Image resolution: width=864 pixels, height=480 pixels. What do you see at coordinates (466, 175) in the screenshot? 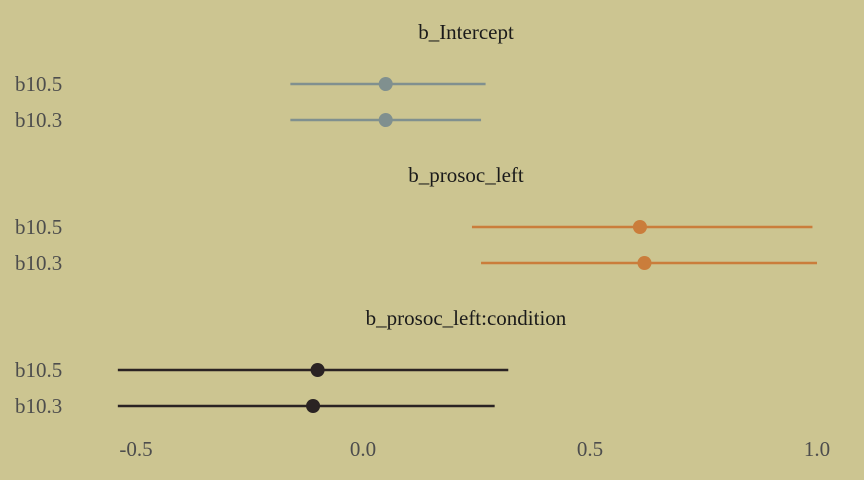
I see `facet-title: b_prosoc_left` at bounding box center [466, 175].